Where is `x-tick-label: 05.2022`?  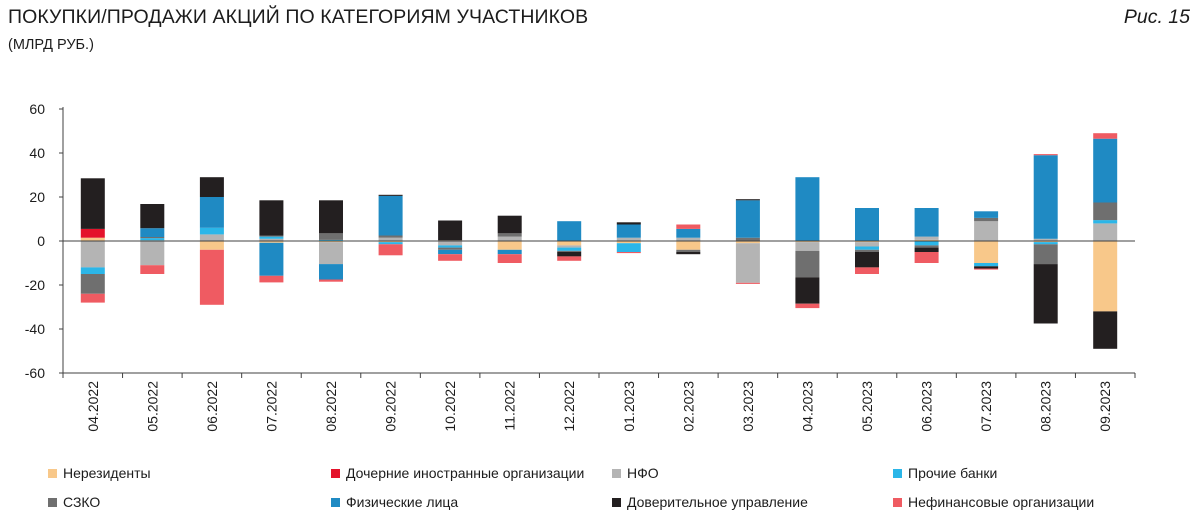
x-tick-label: 05.2022 is located at coordinates (152, 406).